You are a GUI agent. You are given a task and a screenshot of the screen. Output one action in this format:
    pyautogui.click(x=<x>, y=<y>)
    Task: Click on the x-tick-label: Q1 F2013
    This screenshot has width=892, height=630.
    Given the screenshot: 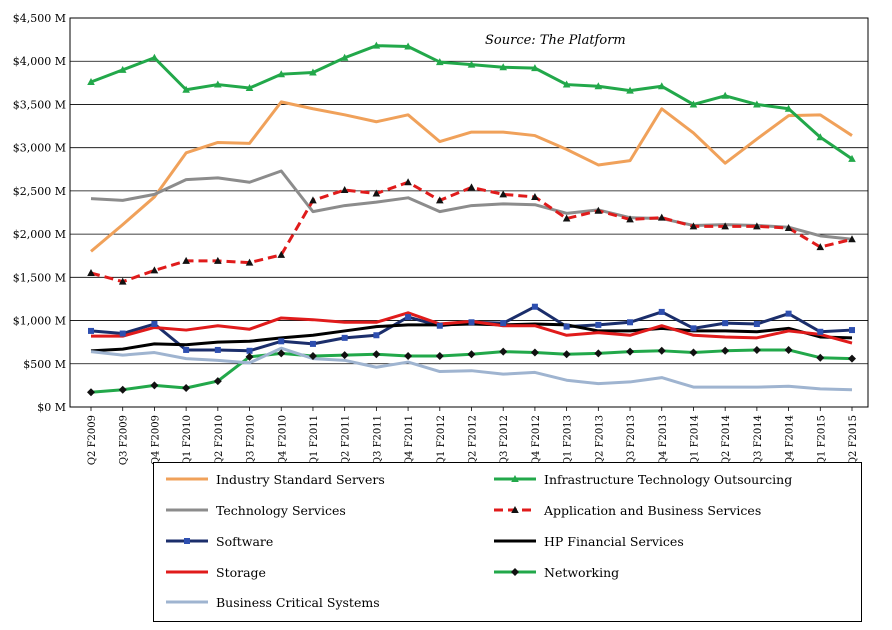 What is the action you would take?
    pyautogui.click(x=568, y=440)
    